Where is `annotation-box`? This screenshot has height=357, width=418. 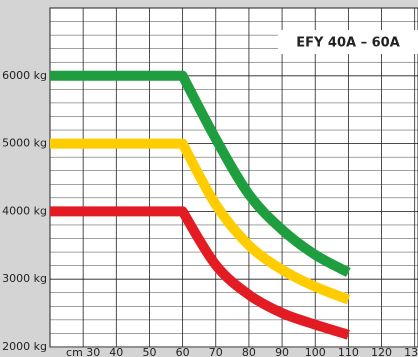 annotation-box is located at coordinates (348, 42).